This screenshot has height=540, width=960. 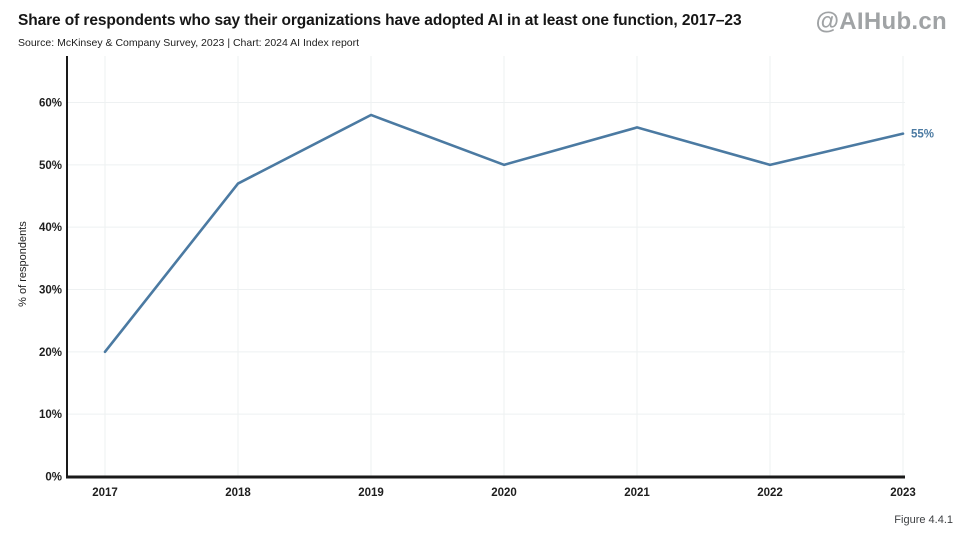 What do you see at coordinates (637, 493) in the screenshot?
I see `x-tick-label: 2021` at bounding box center [637, 493].